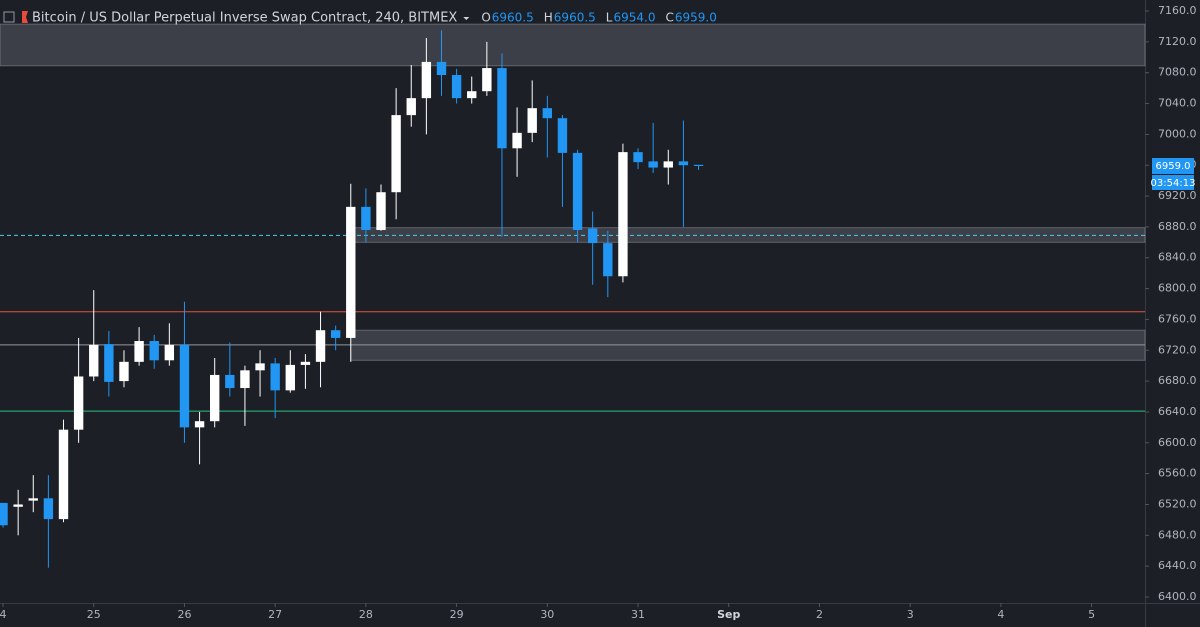 The image size is (1200, 627). What do you see at coordinates (548, 18) in the screenshot?
I see `ohlc-key: H` at bounding box center [548, 18].